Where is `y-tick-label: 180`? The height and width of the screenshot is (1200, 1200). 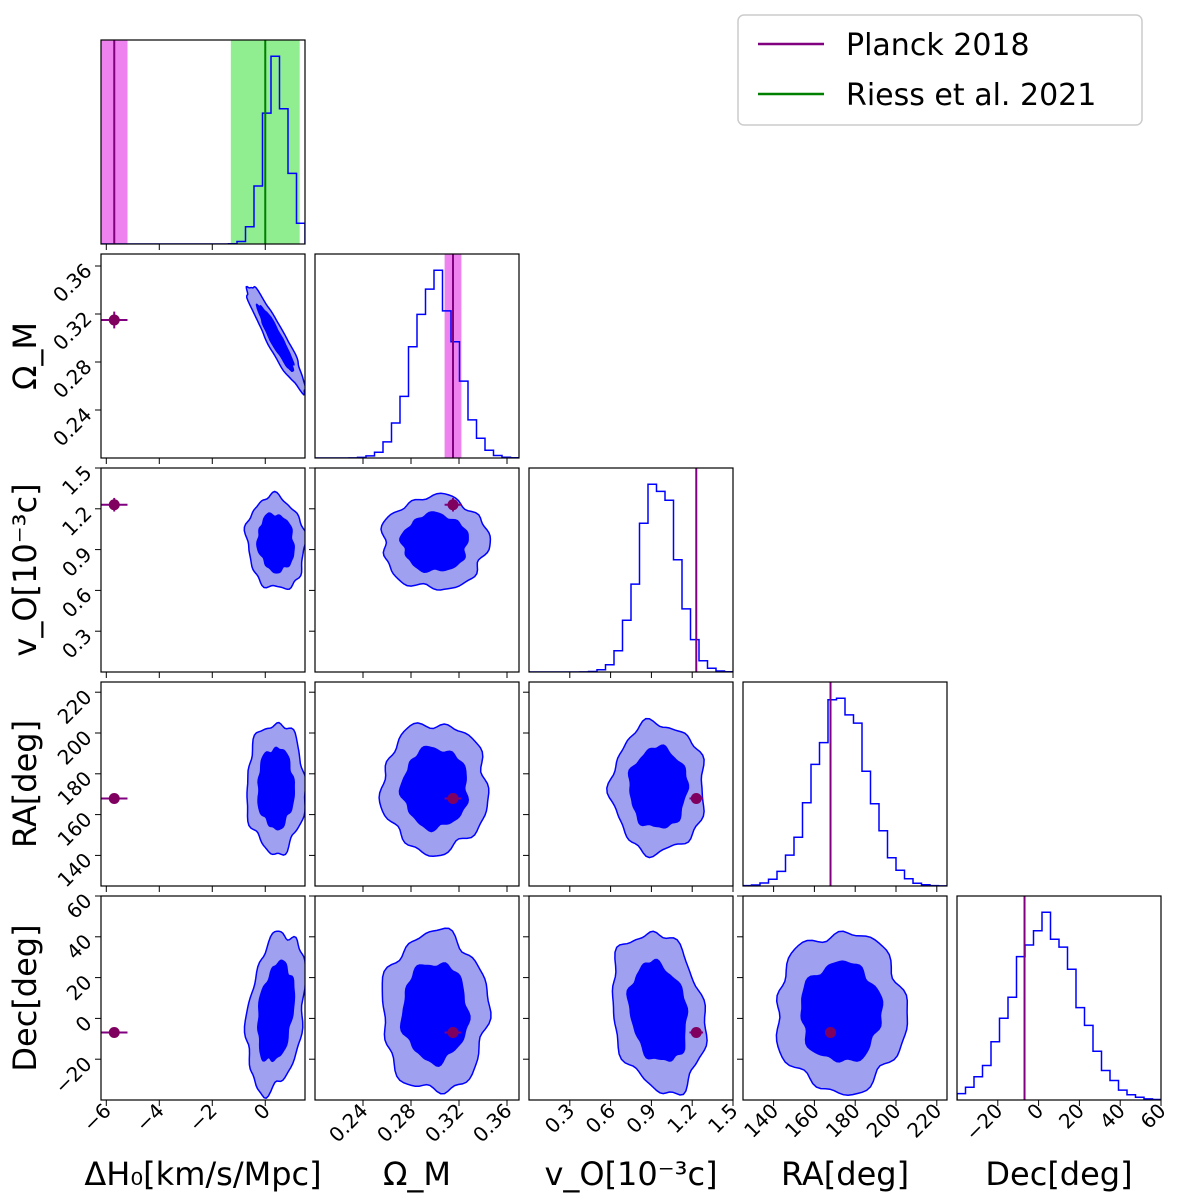
y-tick-label: 180 is located at coordinates (75, 788).